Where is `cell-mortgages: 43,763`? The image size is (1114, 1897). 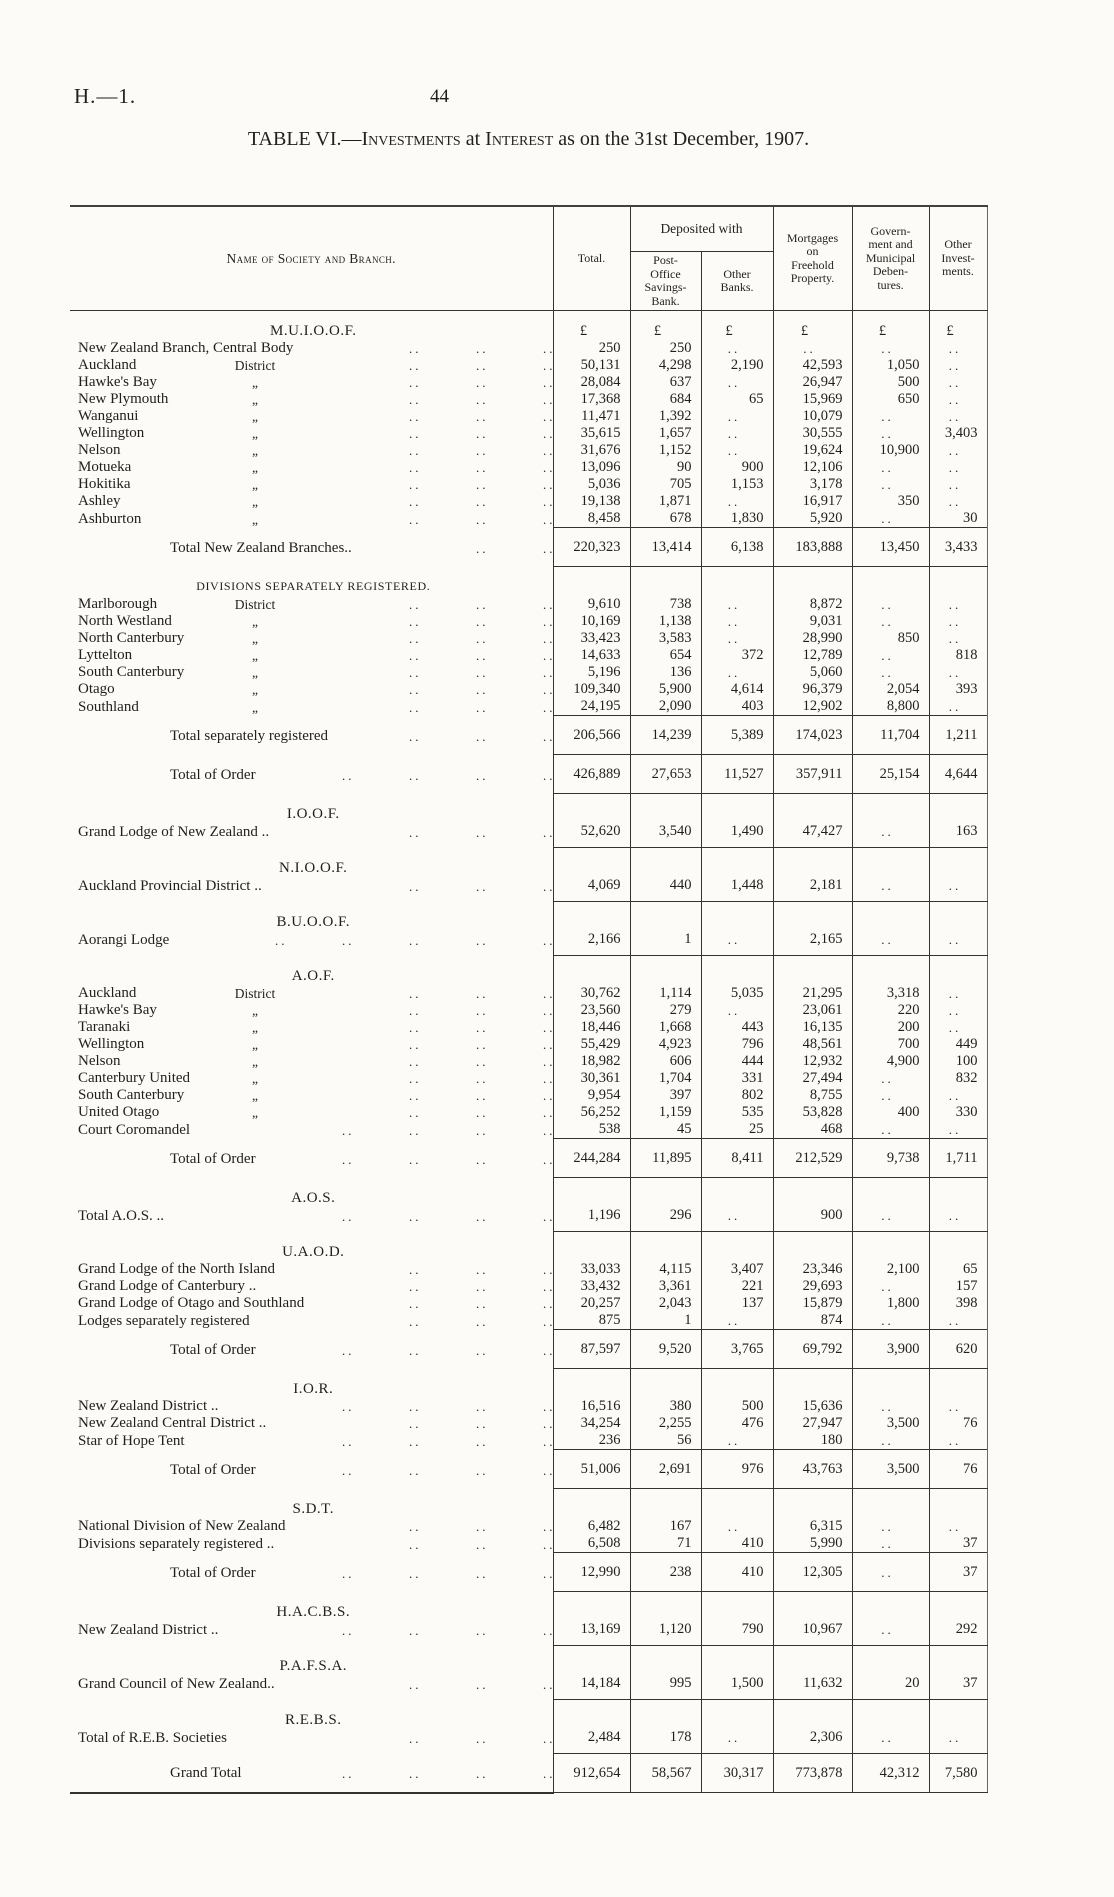
cell-mortgages: 43,763 is located at coordinates (812, 1469).